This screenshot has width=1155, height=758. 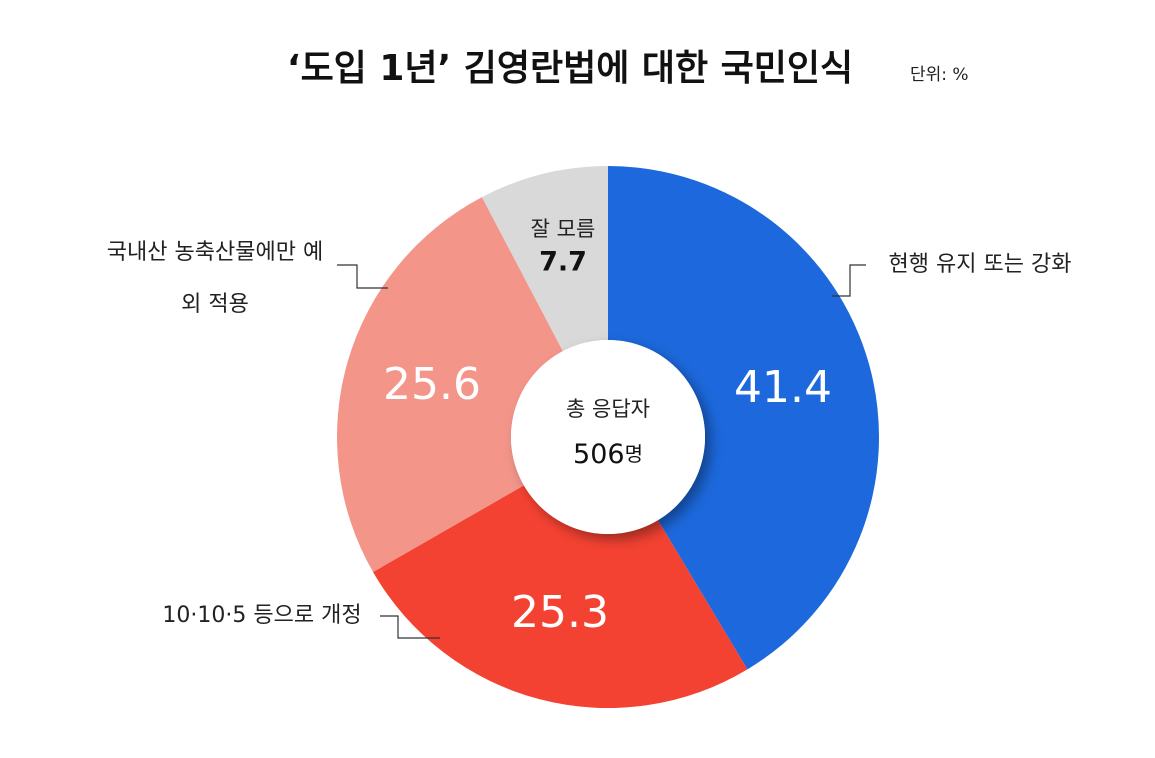 I want to click on center-count: 506명, so click(x=608, y=454).